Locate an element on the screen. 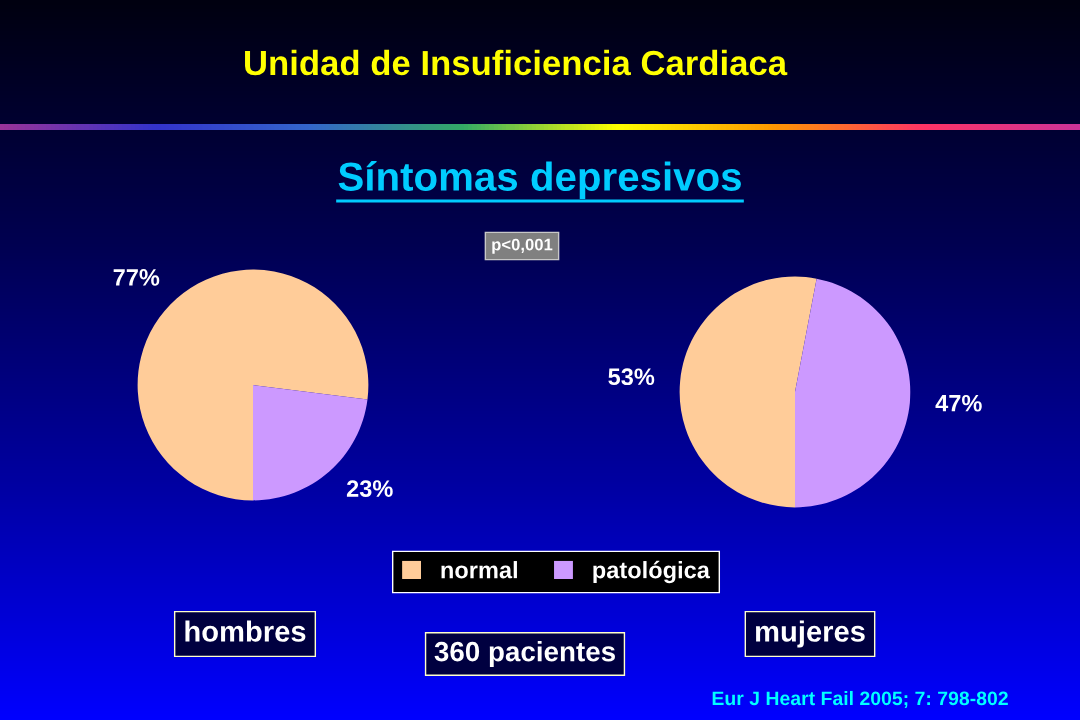 This screenshot has width=1080, height=720. legend-label: normal is located at coordinates (479, 570).